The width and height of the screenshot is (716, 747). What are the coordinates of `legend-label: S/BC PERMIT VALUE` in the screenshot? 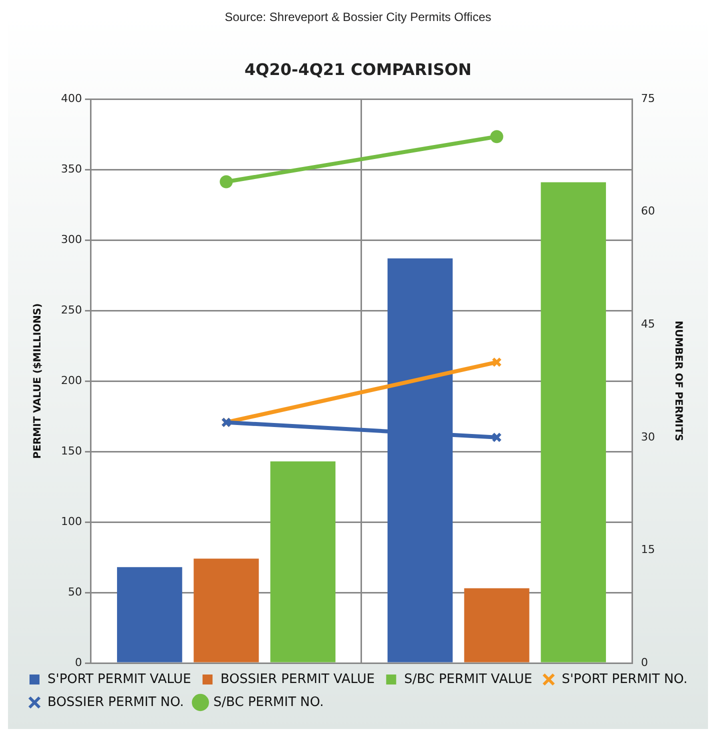 It's located at (468, 679).